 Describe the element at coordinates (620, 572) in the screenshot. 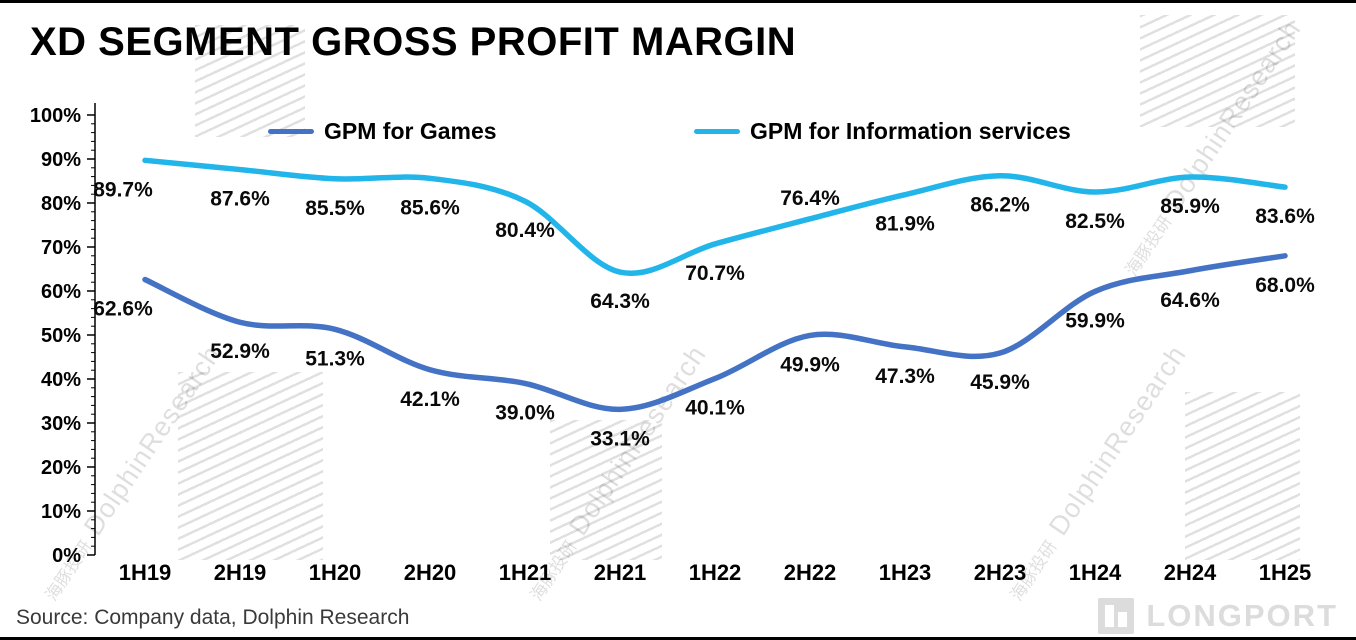

I see `svg-text: 2H21` at that location.